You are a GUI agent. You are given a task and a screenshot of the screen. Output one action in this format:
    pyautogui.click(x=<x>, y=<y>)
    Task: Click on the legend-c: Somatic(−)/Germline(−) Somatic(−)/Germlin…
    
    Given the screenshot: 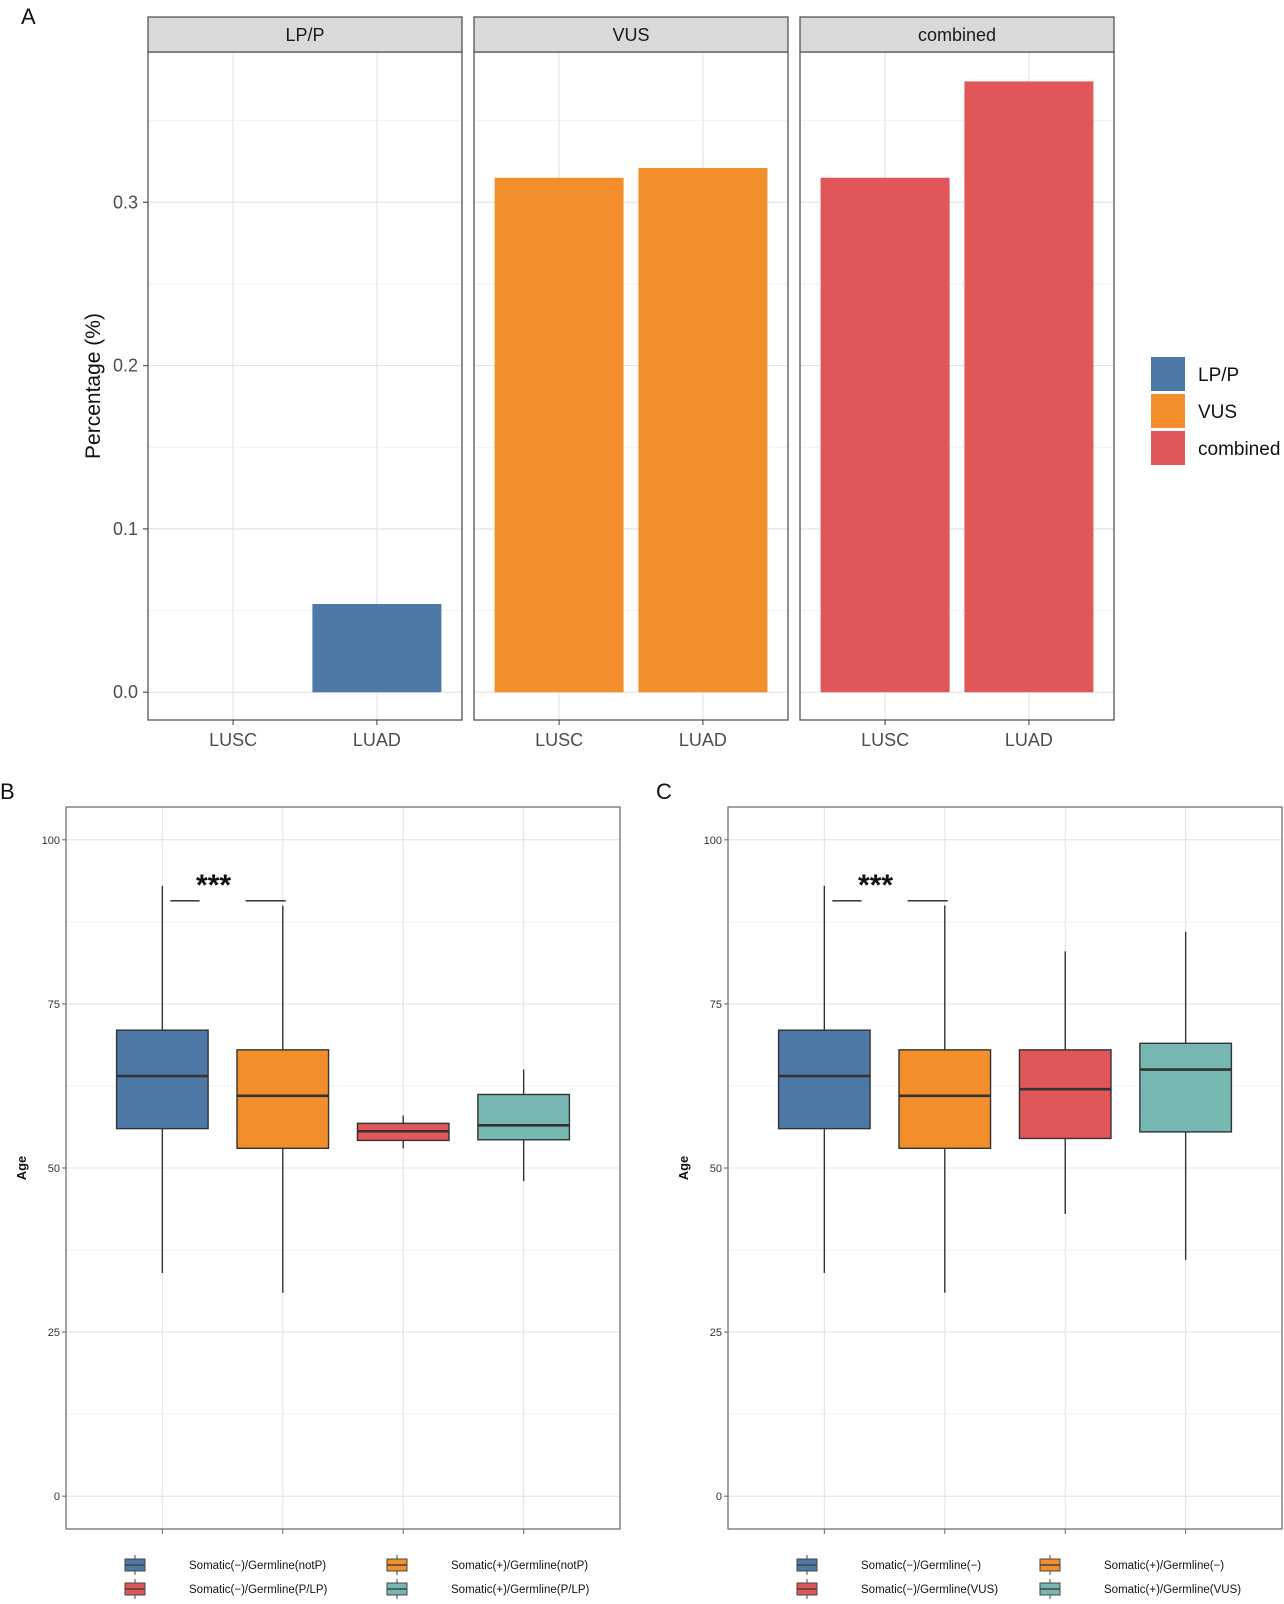 What is the action you would take?
    pyautogui.click(x=1018, y=1577)
    